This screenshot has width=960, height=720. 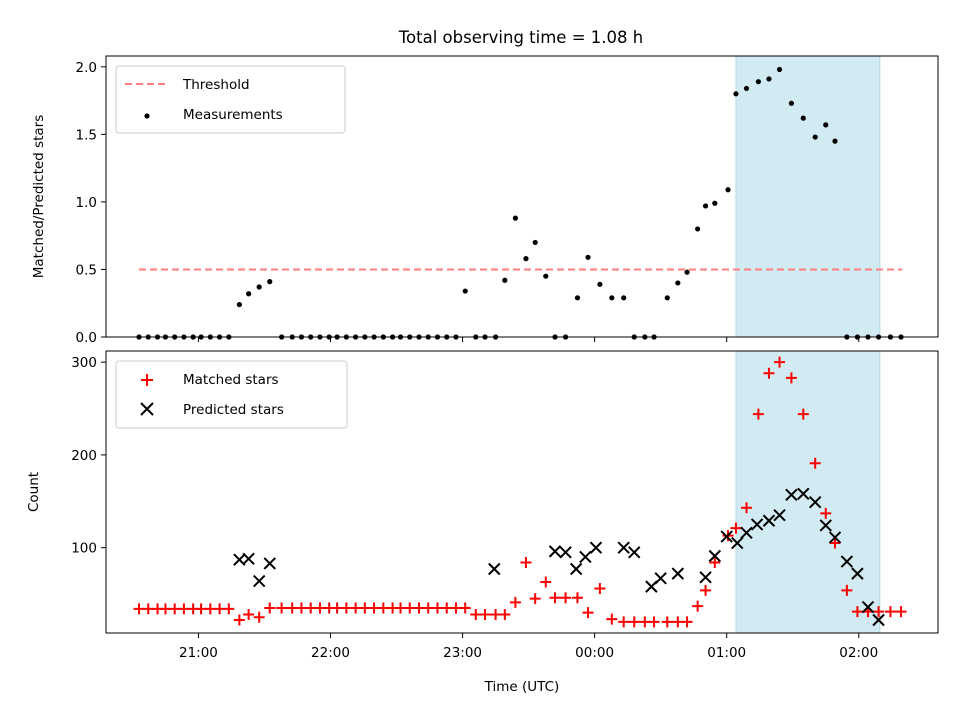 I want to click on legend-measurements-label: Measurements, so click(x=233, y=115).